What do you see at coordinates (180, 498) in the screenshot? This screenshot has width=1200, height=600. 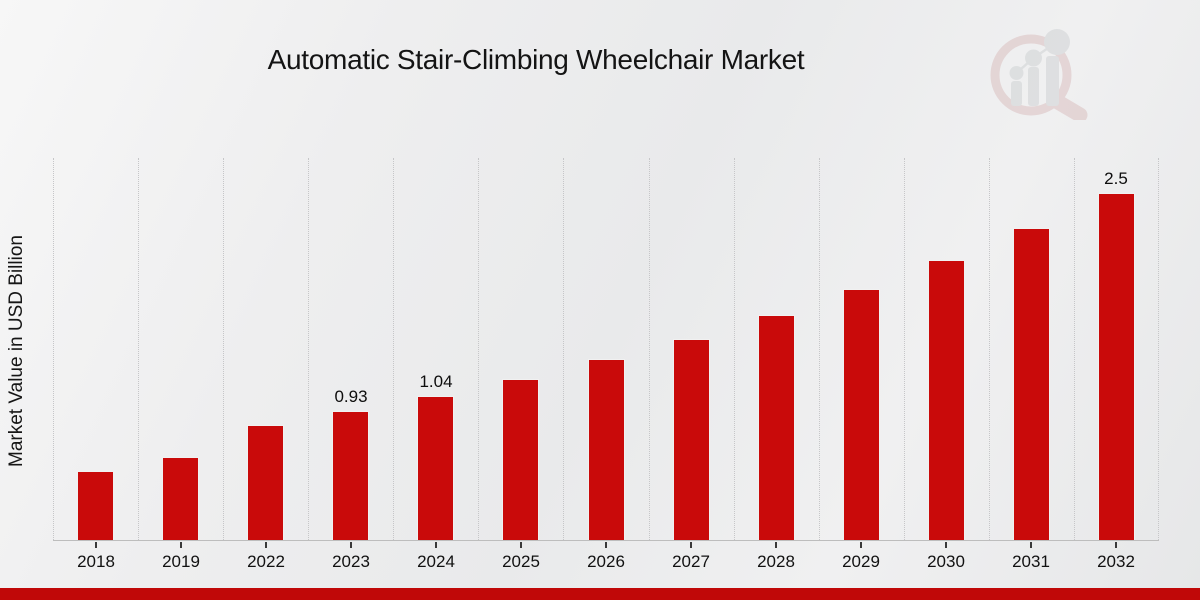 I see `bar-2019` at bounding box center [180, 498].